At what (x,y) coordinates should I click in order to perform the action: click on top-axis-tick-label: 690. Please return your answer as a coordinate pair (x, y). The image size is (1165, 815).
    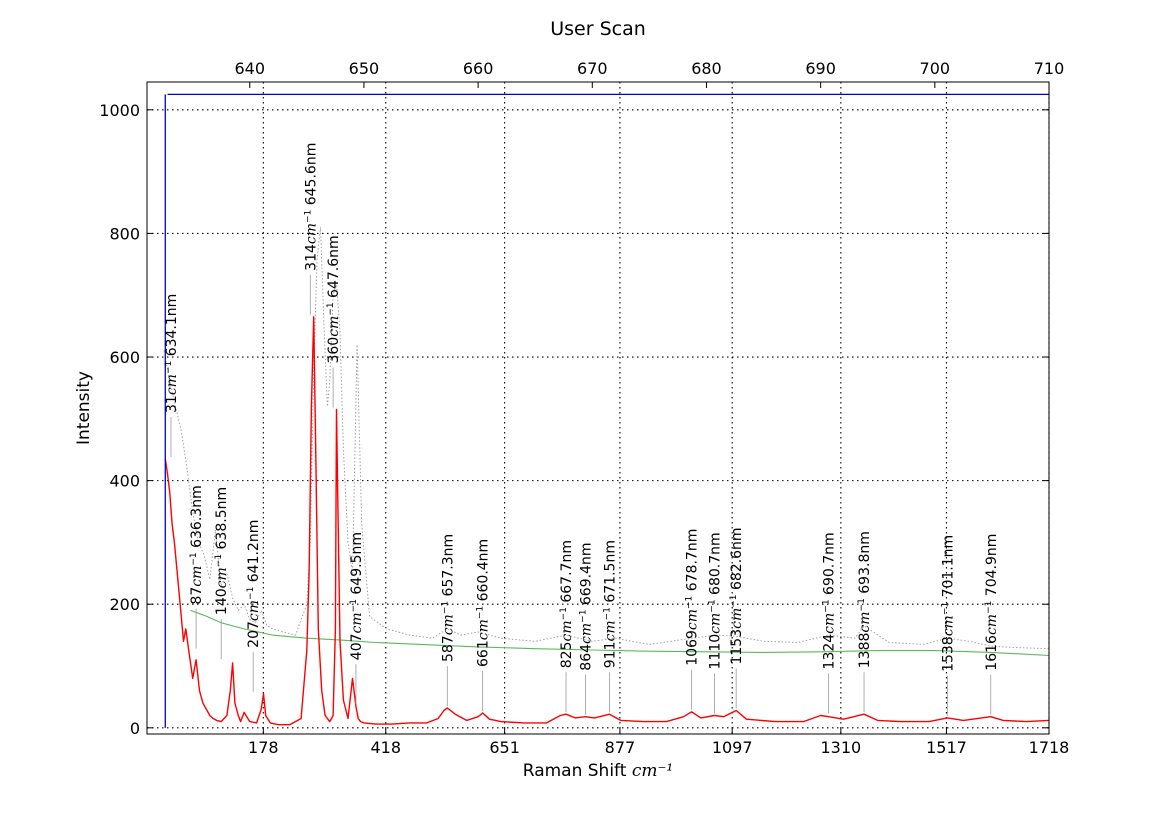
    Looking at the image, I should click on (820, 68).